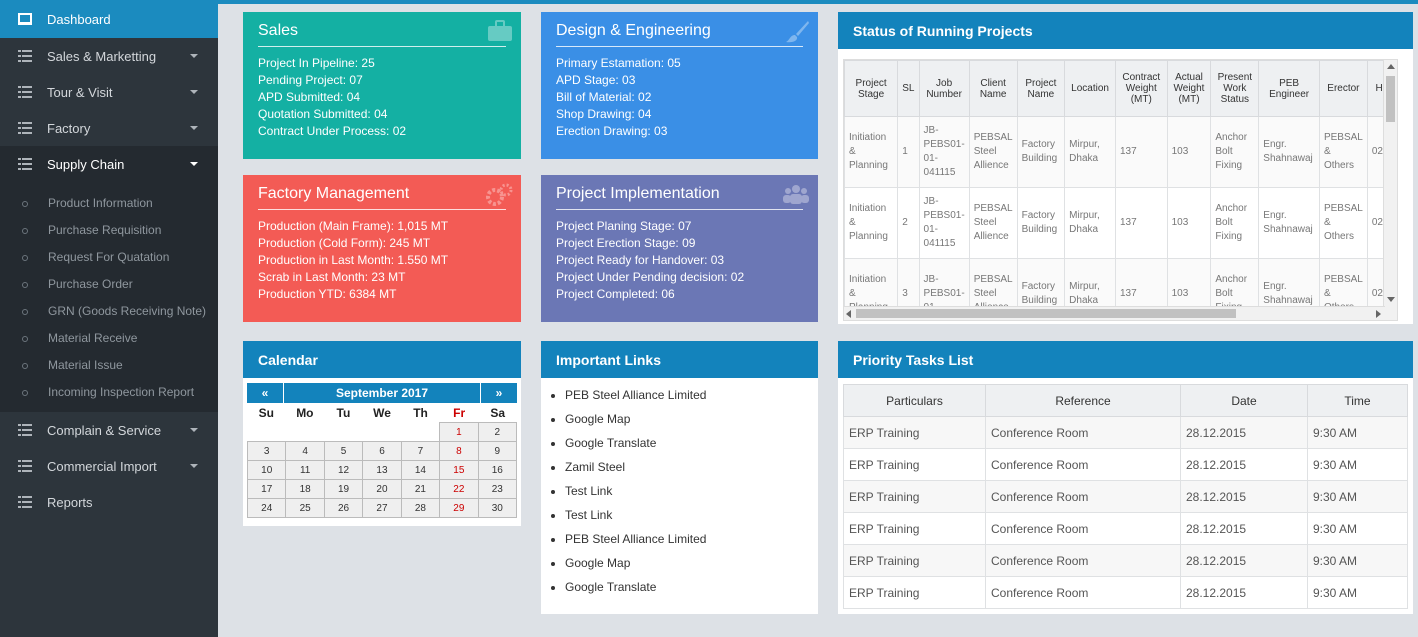  I want to click on calendar-day: 9, so click(497, 451).